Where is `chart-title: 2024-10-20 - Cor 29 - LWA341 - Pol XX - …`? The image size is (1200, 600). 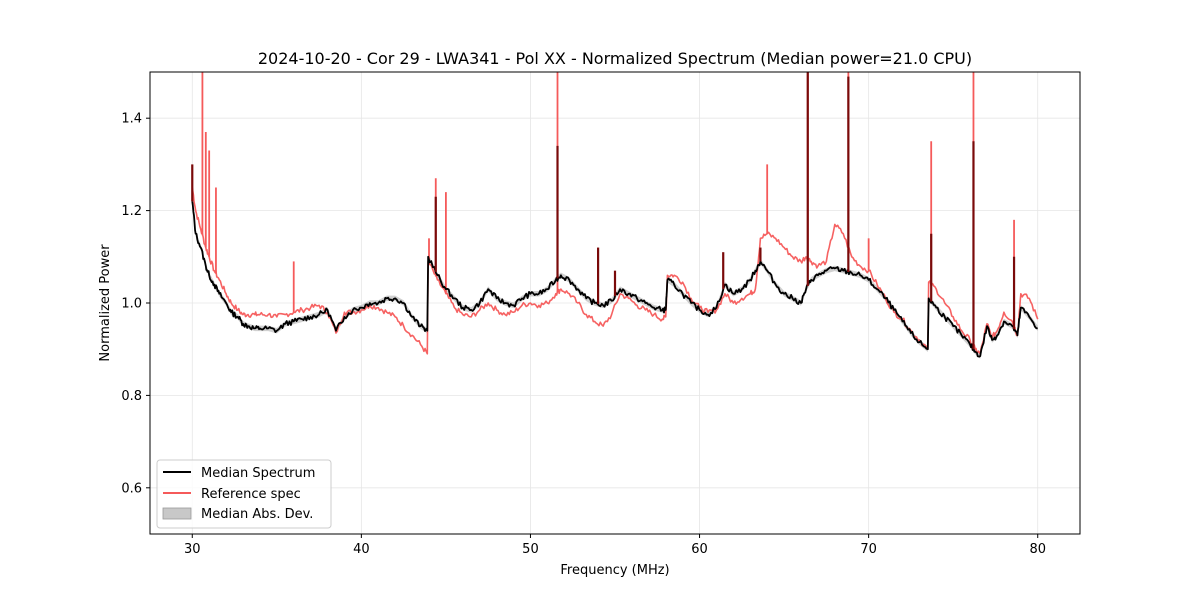
chart-title: 2024-10-20 - Cor 29 - LWA341 - Pol XX - … is located at coordinates (615, 58).